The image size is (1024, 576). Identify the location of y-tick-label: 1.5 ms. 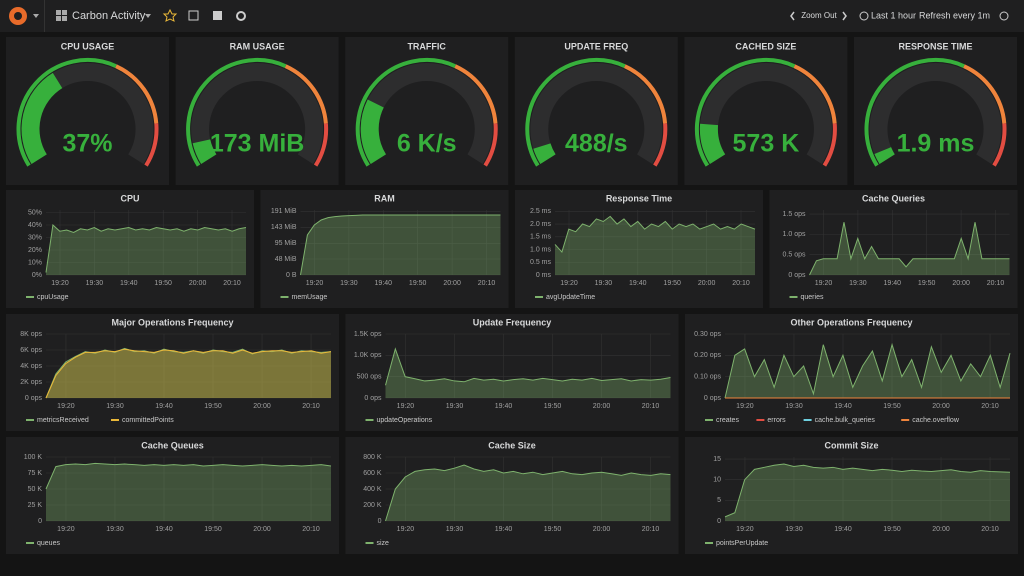
(541, 237).